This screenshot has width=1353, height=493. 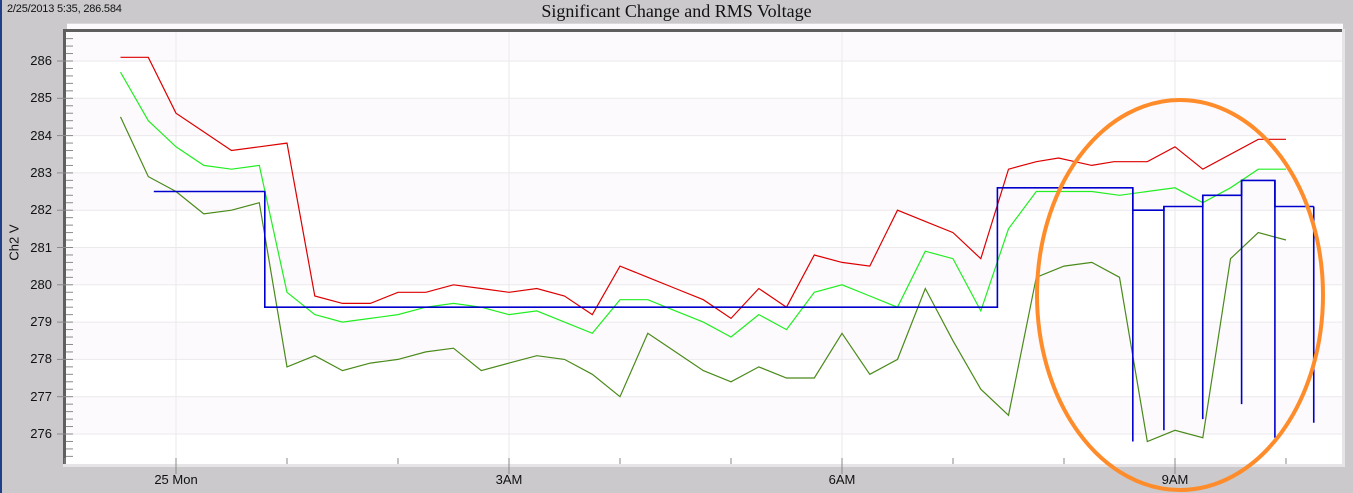 I want to click on chart-title: Significant Change and RMS Voltage, so click(x=676, y=11).